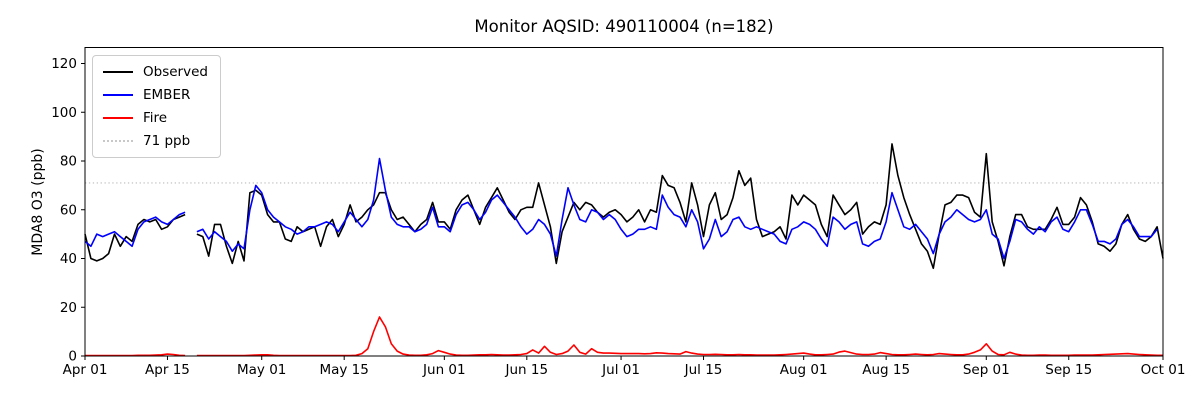  Describe the element at coordinates (620, 370) in the screenshot. I see `x-tick-label: Jul 01` at that location.